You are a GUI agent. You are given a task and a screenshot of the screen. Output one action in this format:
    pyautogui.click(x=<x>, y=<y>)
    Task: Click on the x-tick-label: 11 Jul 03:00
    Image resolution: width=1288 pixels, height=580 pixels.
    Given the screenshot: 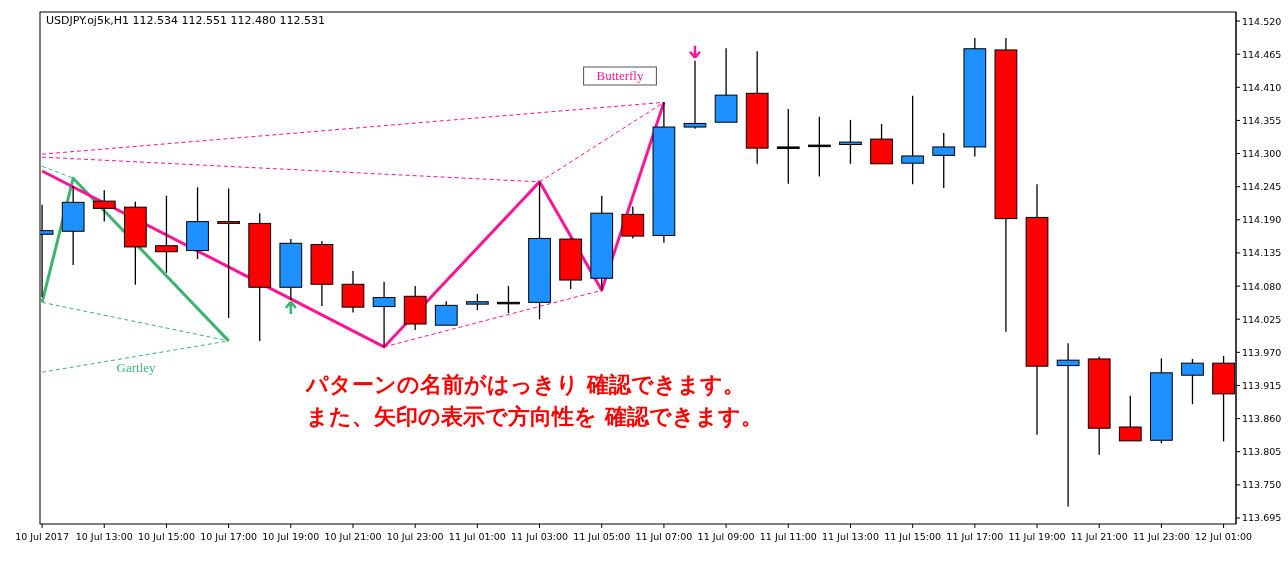 What is the action you would take?
    pyautogui.click(x=540, y=536)
    